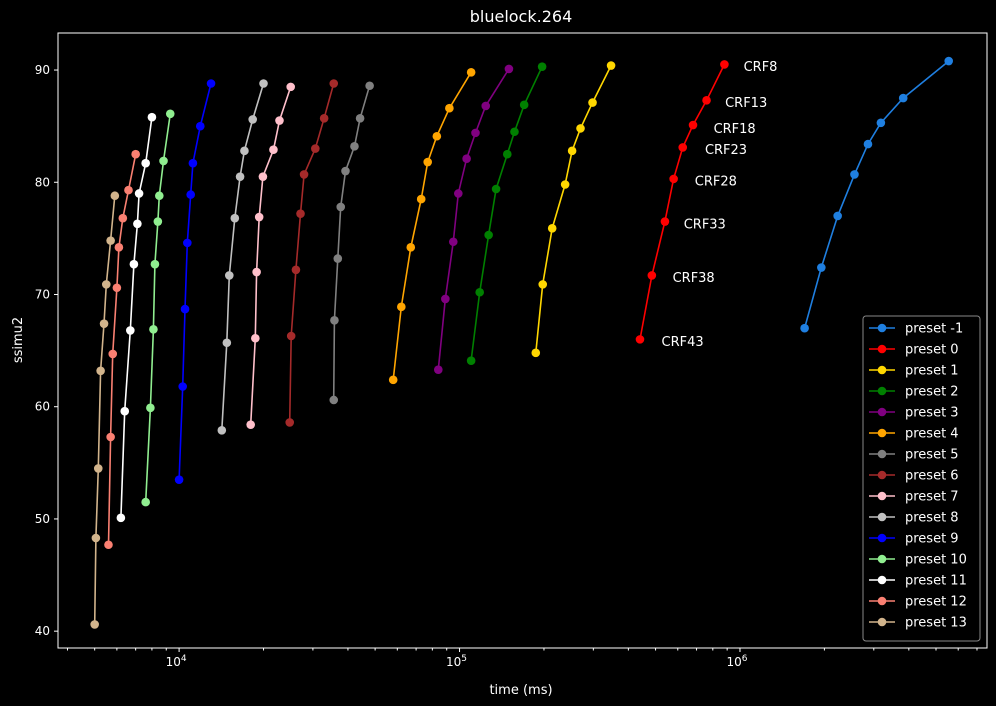 This screenshot has width=996, height=706. What do you see at coordinates (761, 67) in the screenshot?
I see `crf-annotation: CRF8` at bounding box center [761, 67].